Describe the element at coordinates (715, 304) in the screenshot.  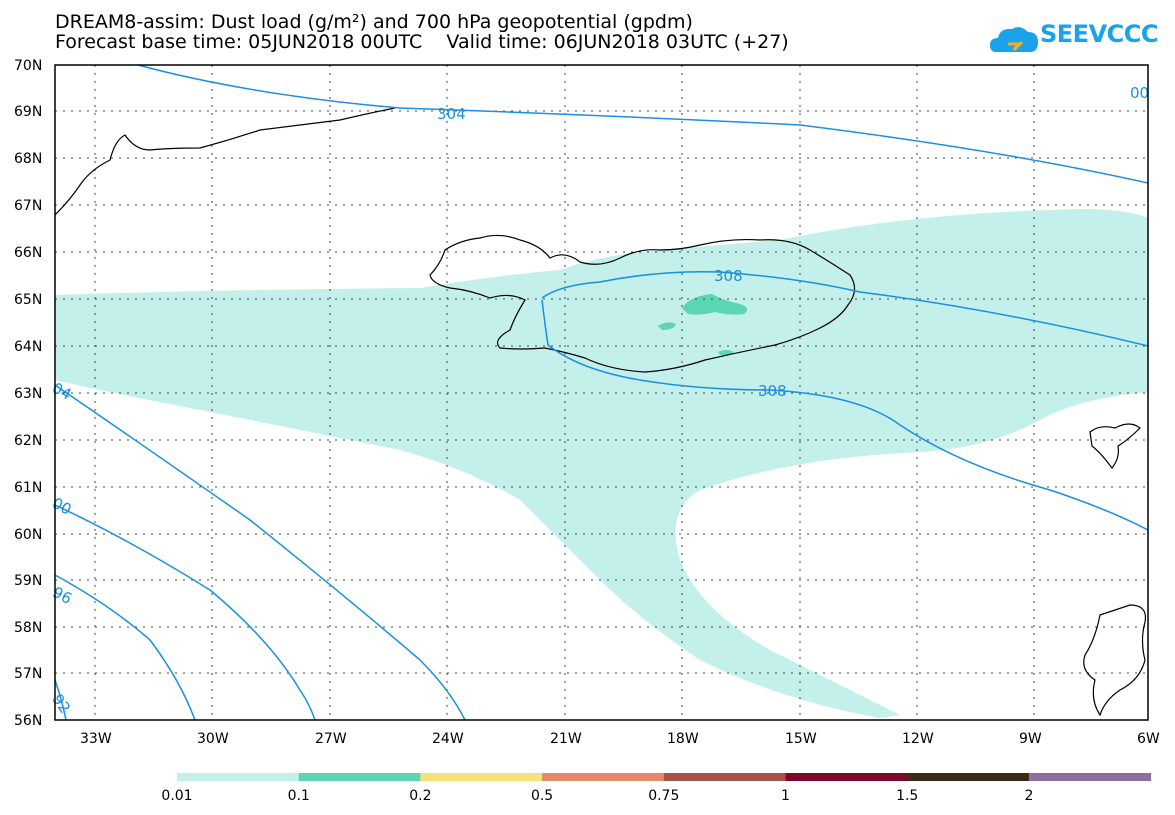
I see `dust-area-medium` at that location.